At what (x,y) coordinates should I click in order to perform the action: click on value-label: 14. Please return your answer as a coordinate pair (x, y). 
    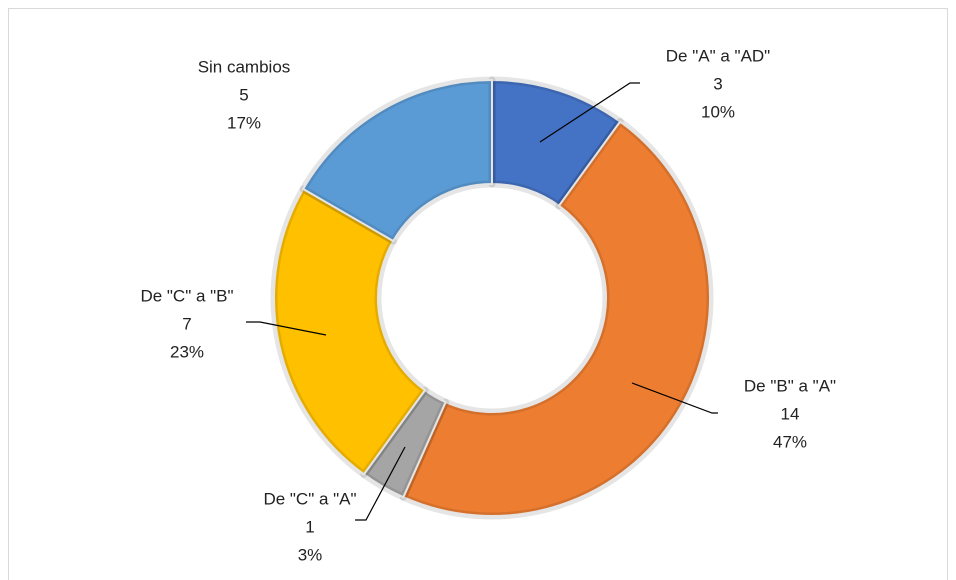
    Looking at the image, I should click on (790, 413).